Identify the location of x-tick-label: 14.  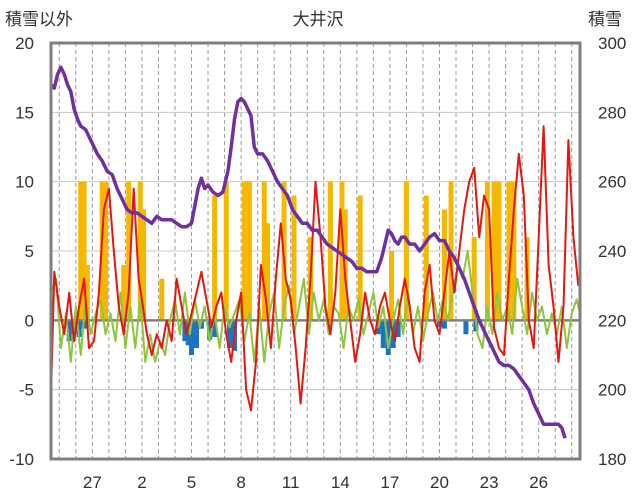
(340, 482).